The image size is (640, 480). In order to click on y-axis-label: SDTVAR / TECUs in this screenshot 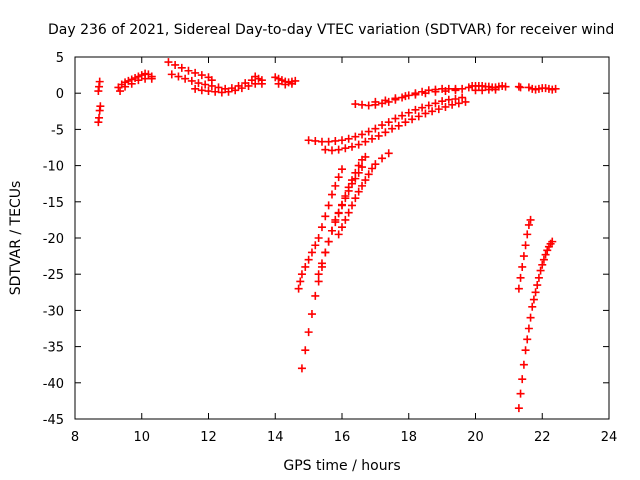, I will do `click(16, 238)`.